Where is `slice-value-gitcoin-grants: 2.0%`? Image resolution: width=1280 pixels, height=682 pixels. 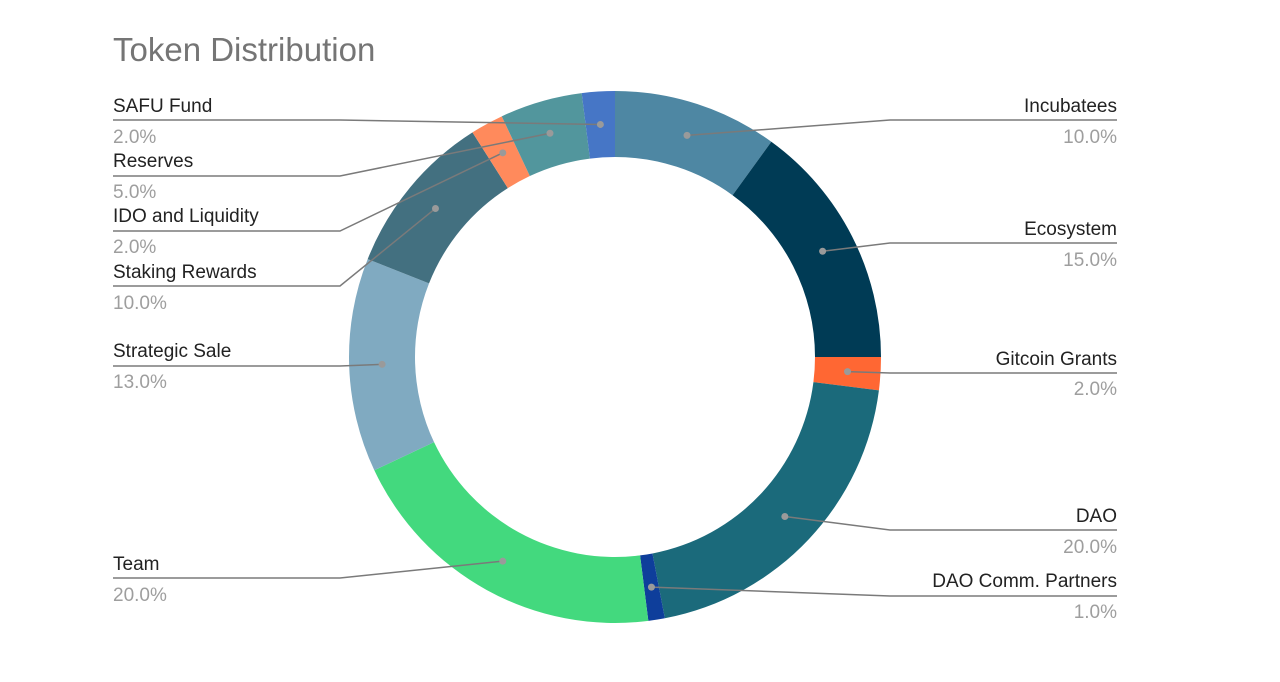
slice-value-gitcoin-grants: 2.0% is located at coordinates (1095, 389).